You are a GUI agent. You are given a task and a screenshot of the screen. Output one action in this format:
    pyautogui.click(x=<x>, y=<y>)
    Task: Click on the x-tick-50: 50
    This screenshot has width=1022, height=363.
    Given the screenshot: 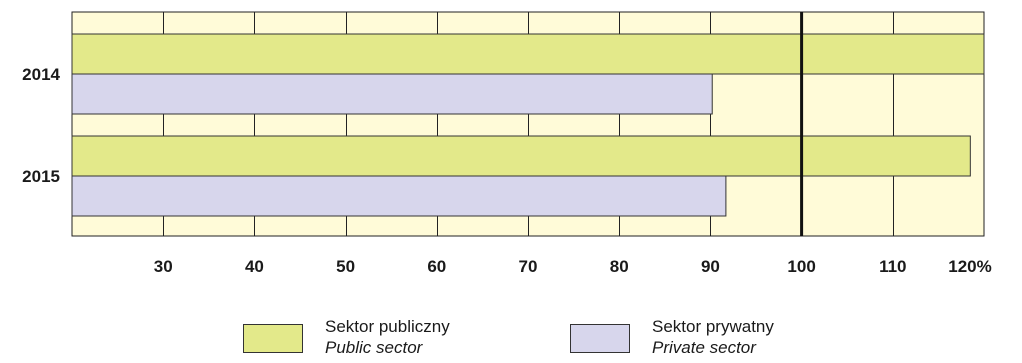 What is the action you would take?
    pyautogui.click(x=345, y=266)
    